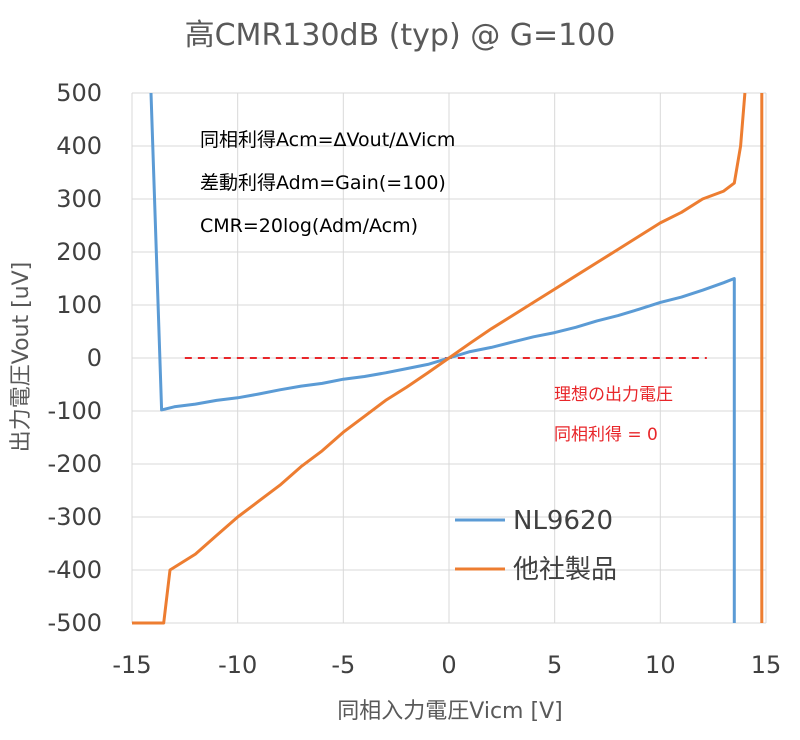  I want to click on annotation-adm: 差動利得Adm=Gain(=100), so click(323, 183).